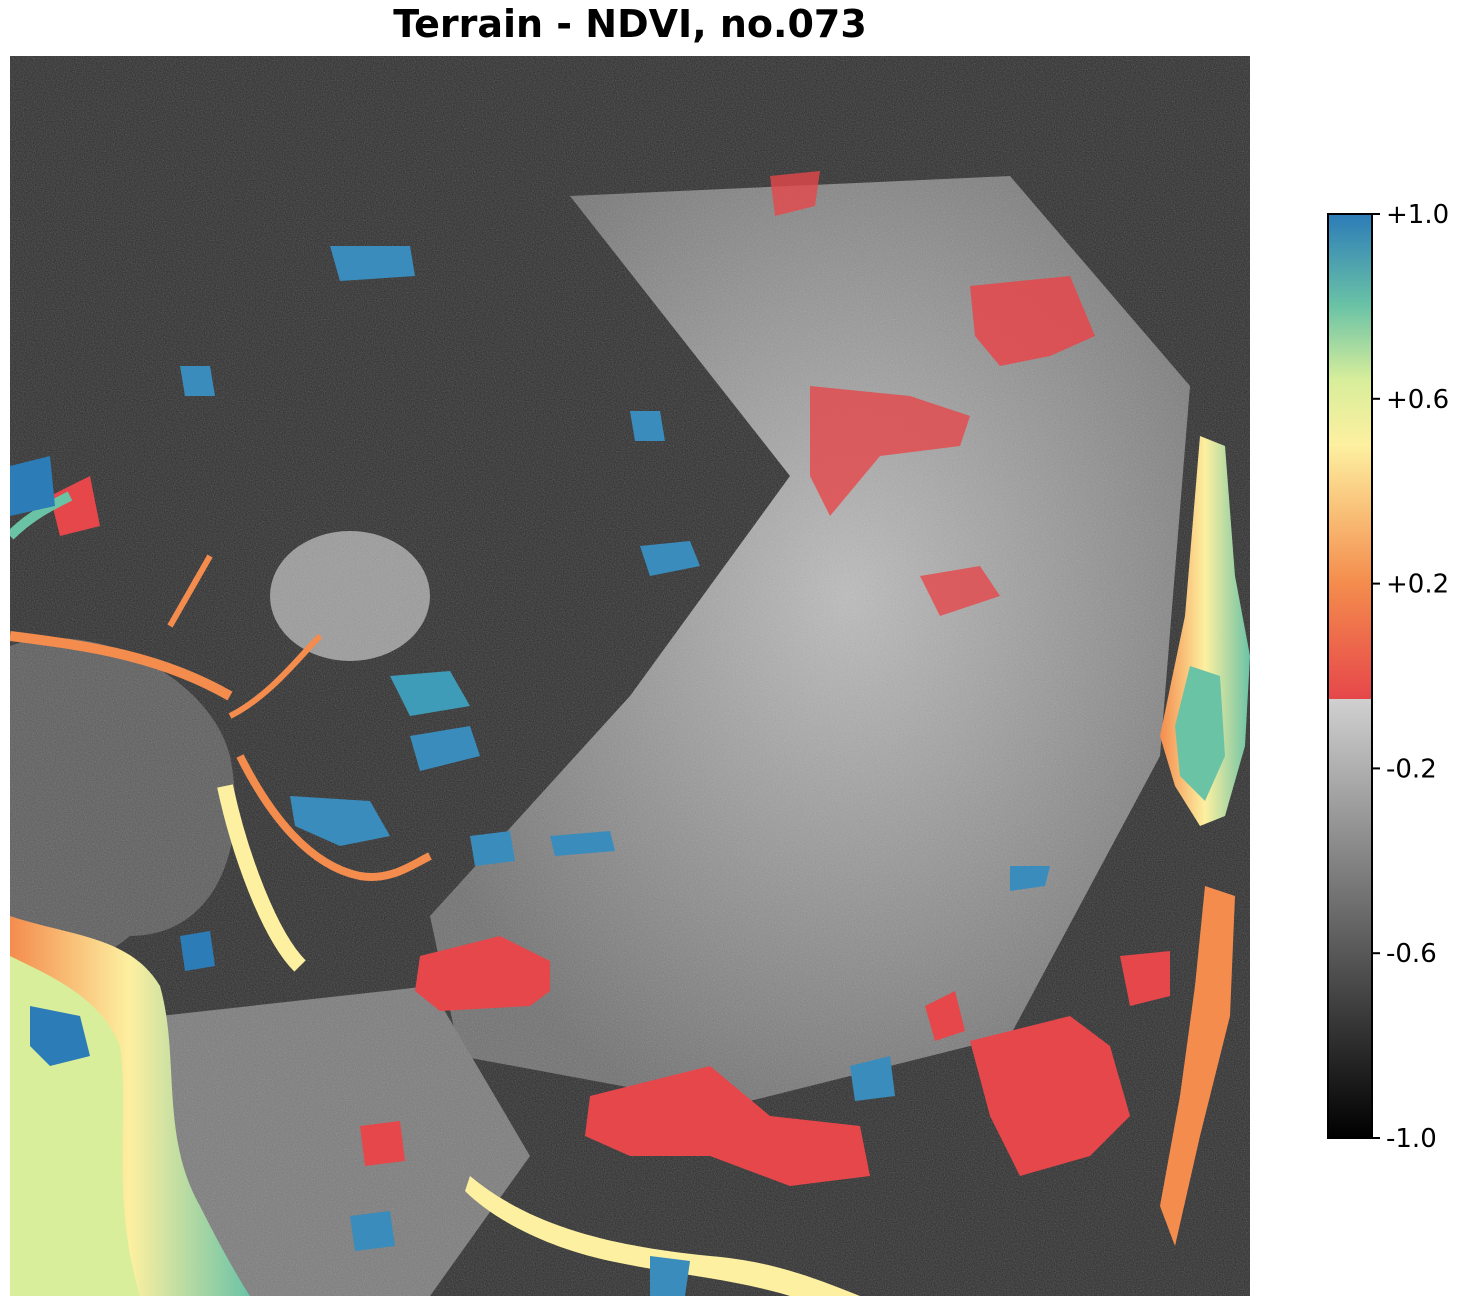 This screenshot has height=1306, width=1470. I want to click on colorbar-tick-label: +0.2, so click(1417, 585).